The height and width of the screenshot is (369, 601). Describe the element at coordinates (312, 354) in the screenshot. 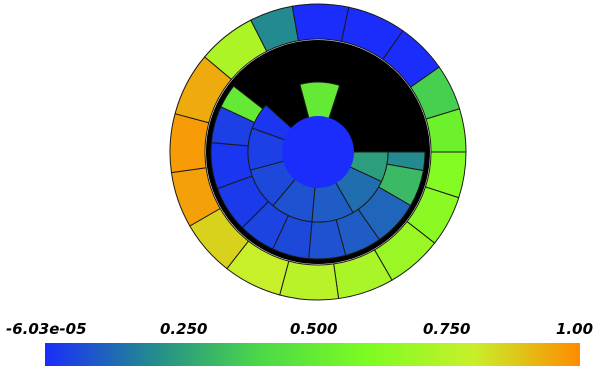

I see `colorbar` at that location.